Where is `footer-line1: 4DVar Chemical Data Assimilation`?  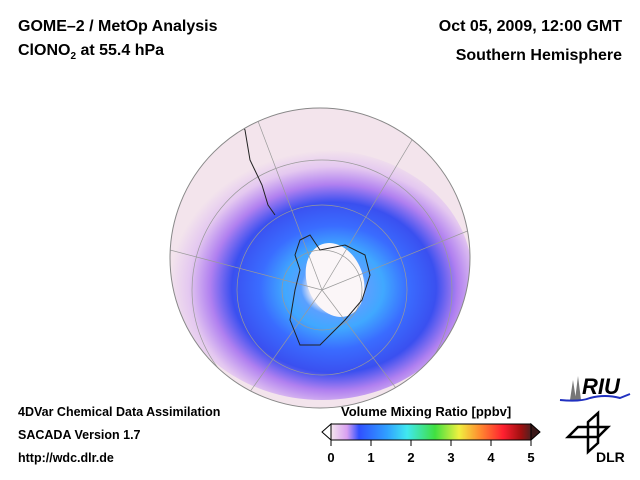
footer-line1: 4DVar Chemical Data Assimilation is located at coordinates (119, 412).